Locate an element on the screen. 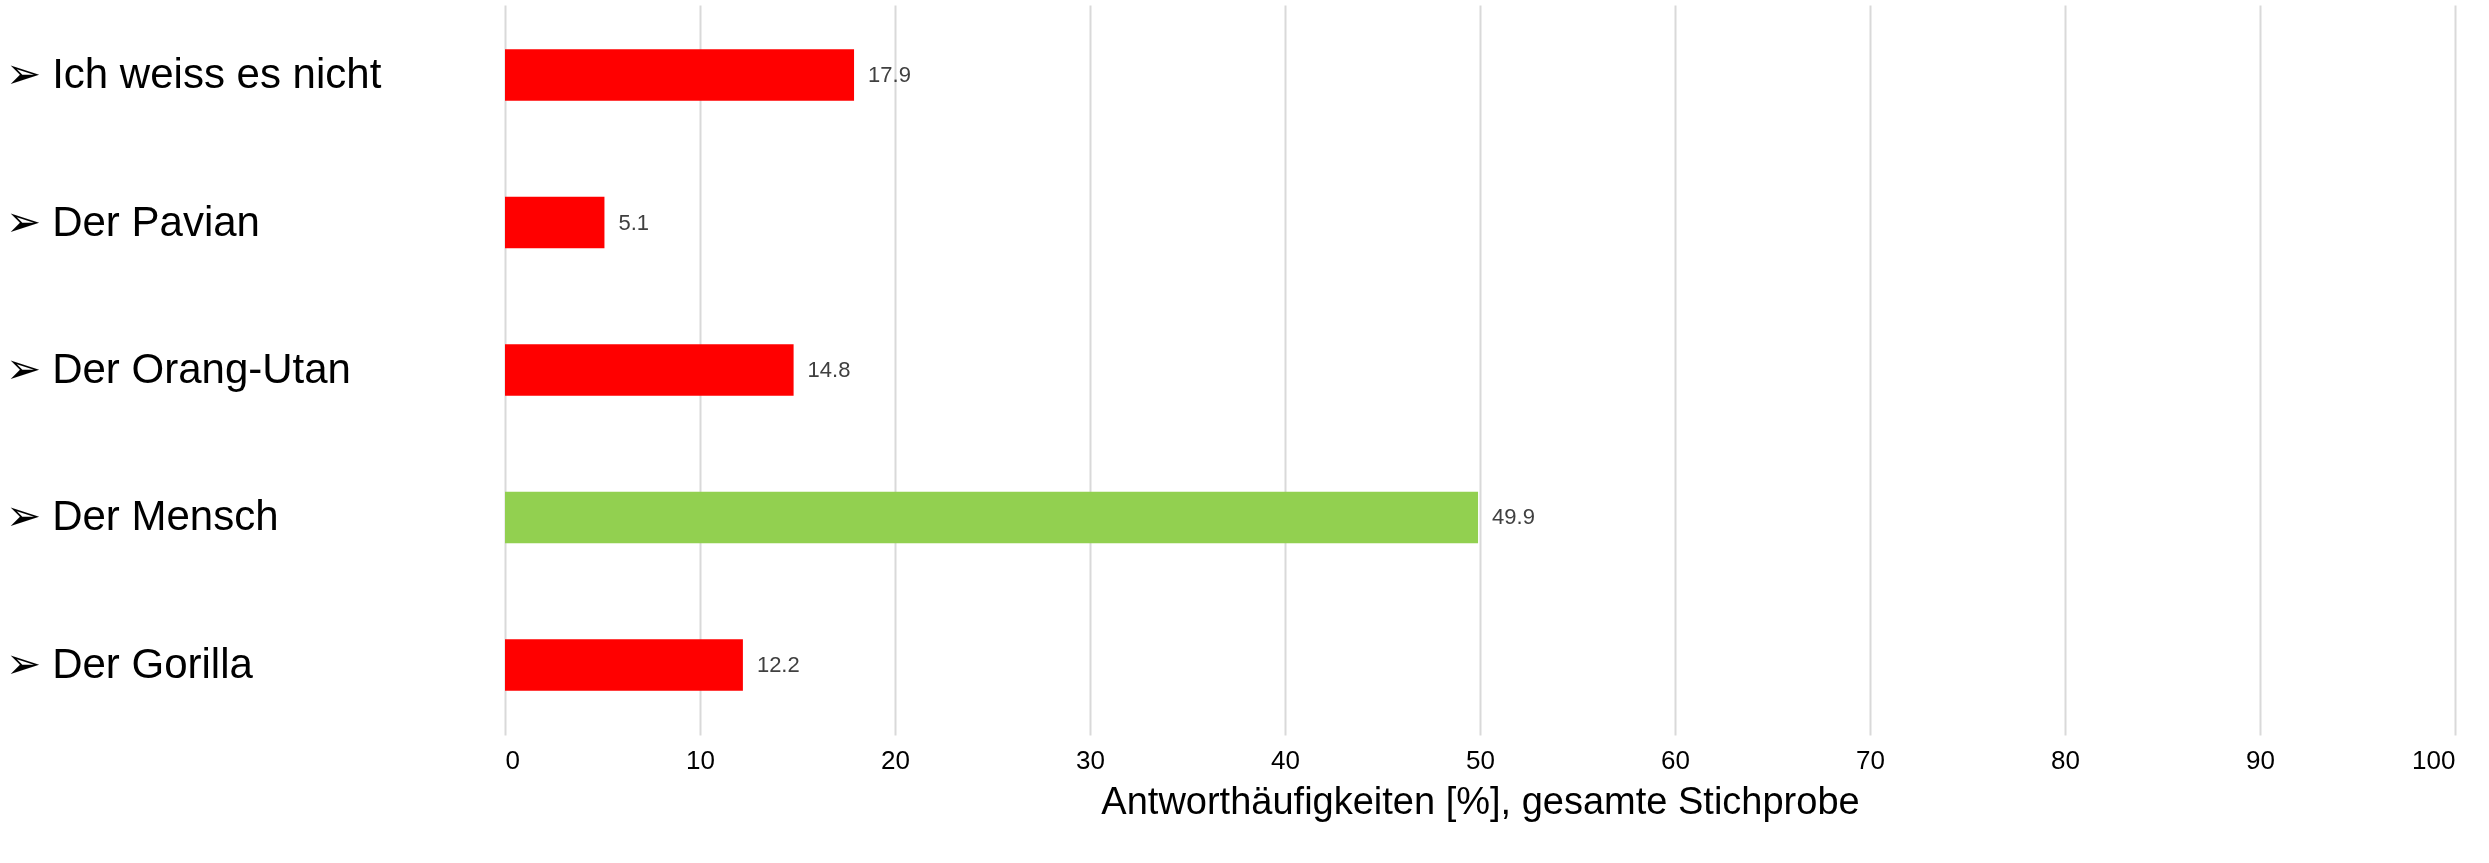  data-label: 12.2 is located at coordinates (778, 664).